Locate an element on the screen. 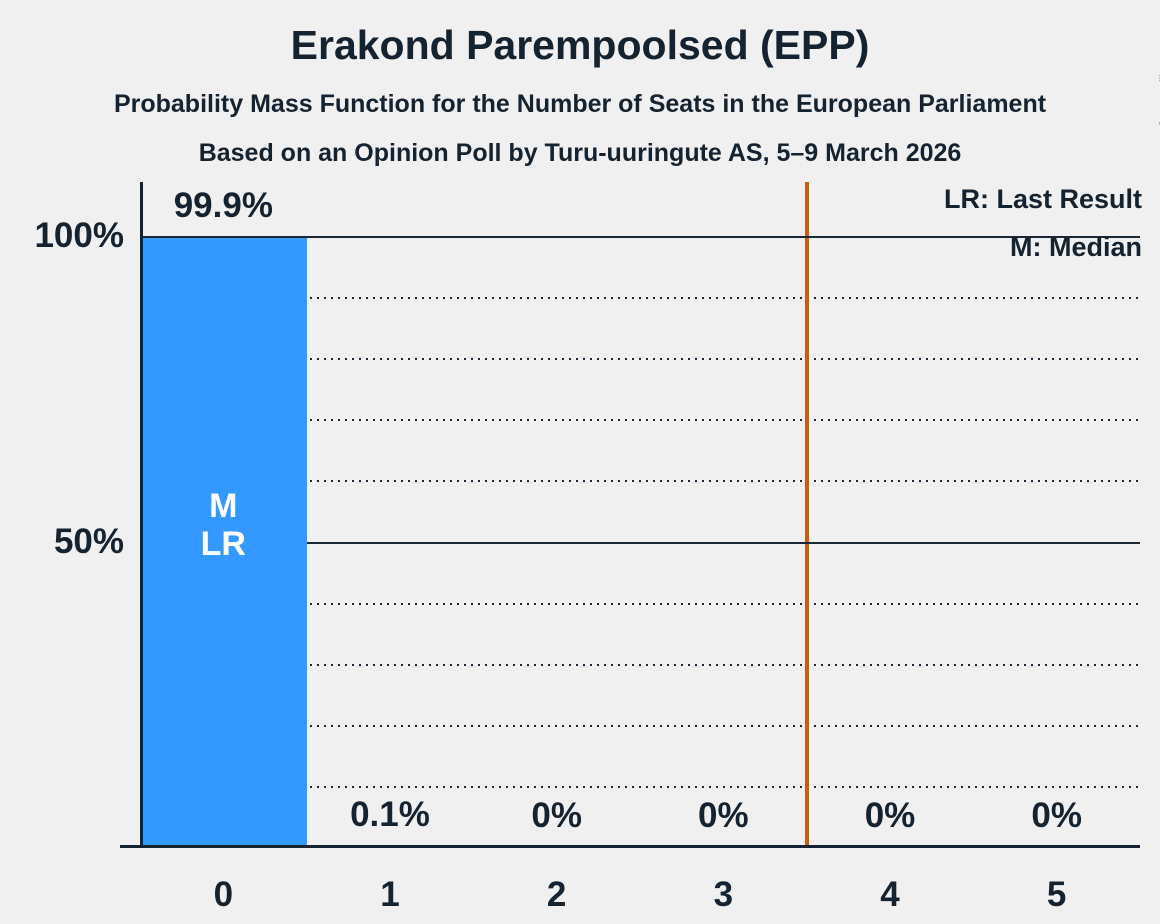  gridline-100pct is located at coordinates (641, 237).